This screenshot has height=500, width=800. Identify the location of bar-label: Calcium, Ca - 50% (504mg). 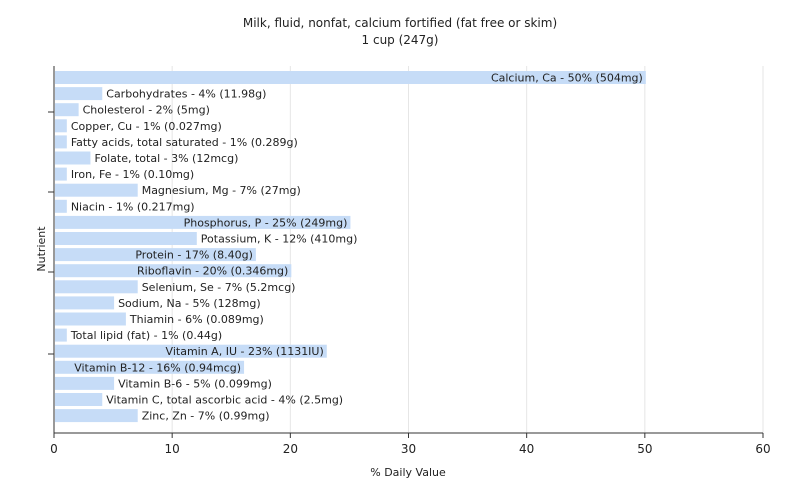
(567, 78).